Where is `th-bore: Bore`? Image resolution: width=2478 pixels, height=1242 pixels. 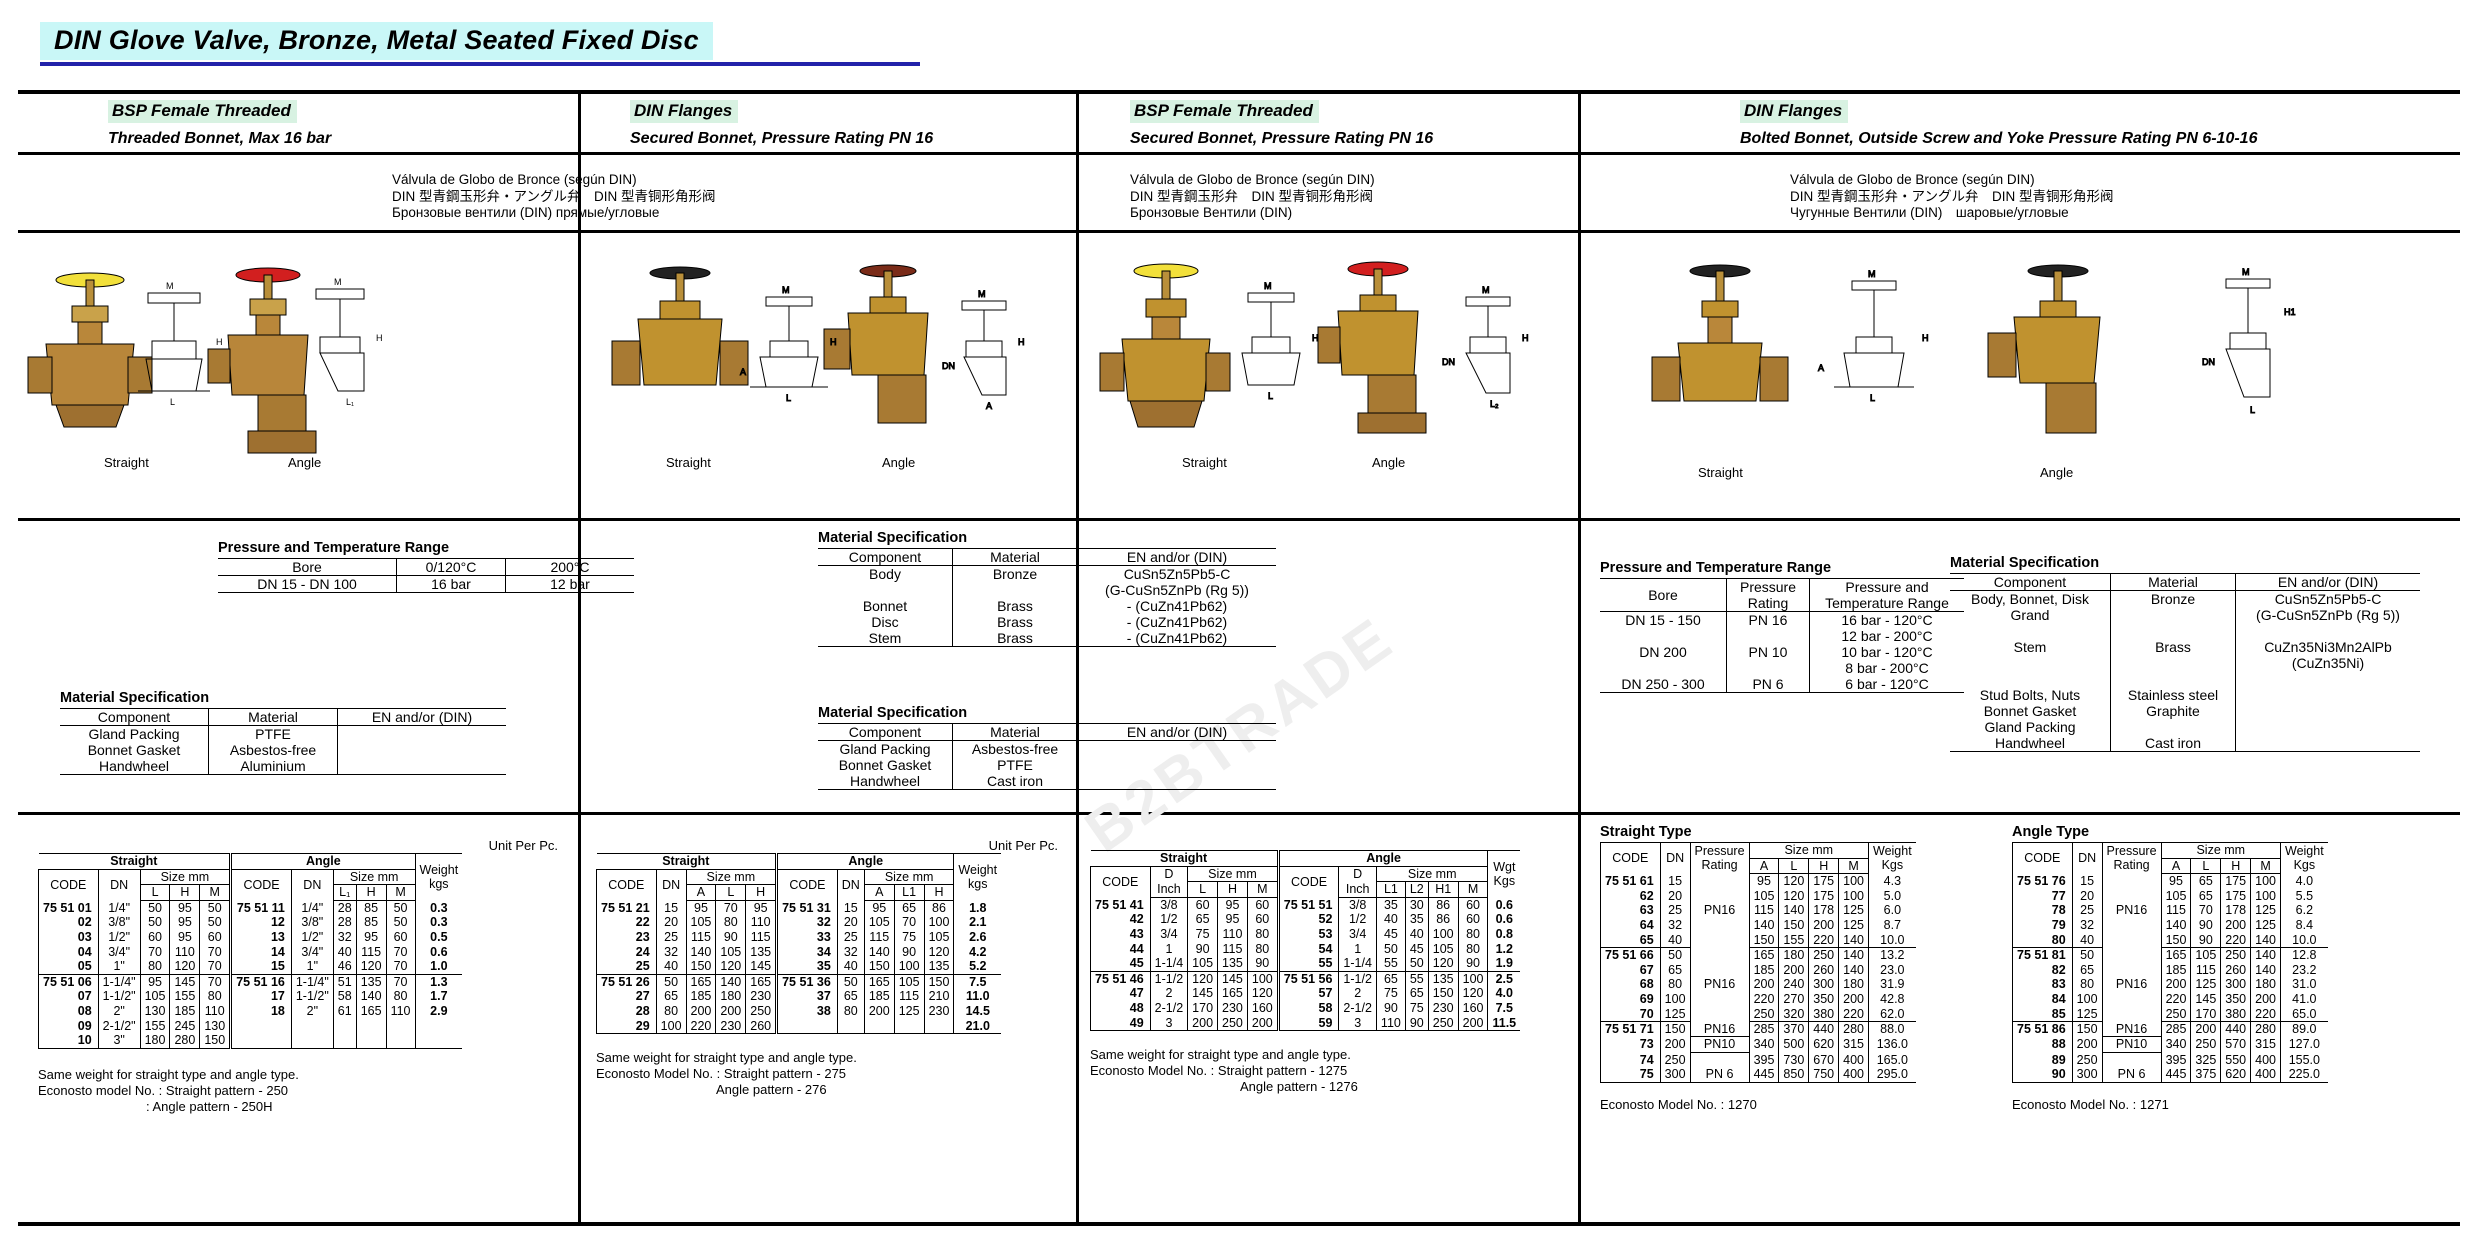
th-bore: Bore is located at coordinates (1663, 595).